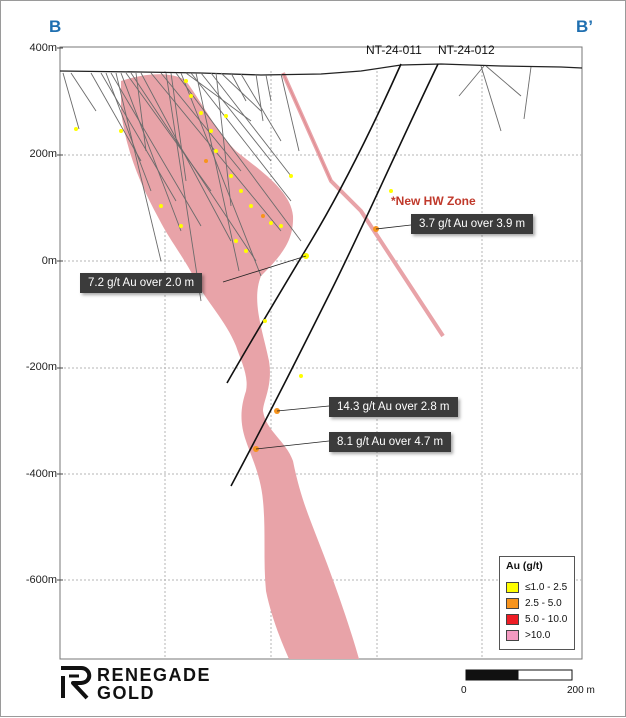 The width and height of the screenshot is (626, 718). Describe the element at coordinates (55, 26) in the screenshot. I see `section-start-label: B` at that location.